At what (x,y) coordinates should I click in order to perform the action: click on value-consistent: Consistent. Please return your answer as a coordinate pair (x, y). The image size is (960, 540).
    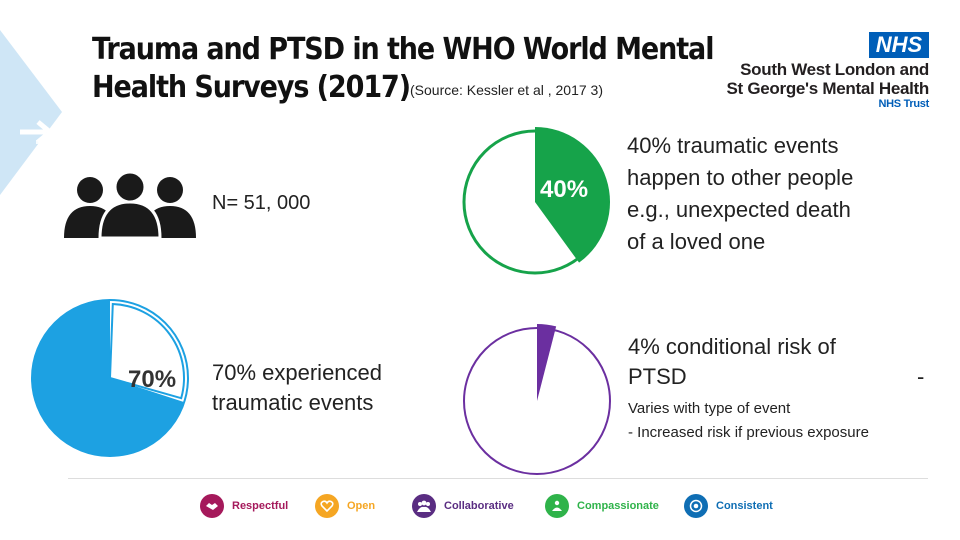
    Looking at the image, I should click on (728, 506).